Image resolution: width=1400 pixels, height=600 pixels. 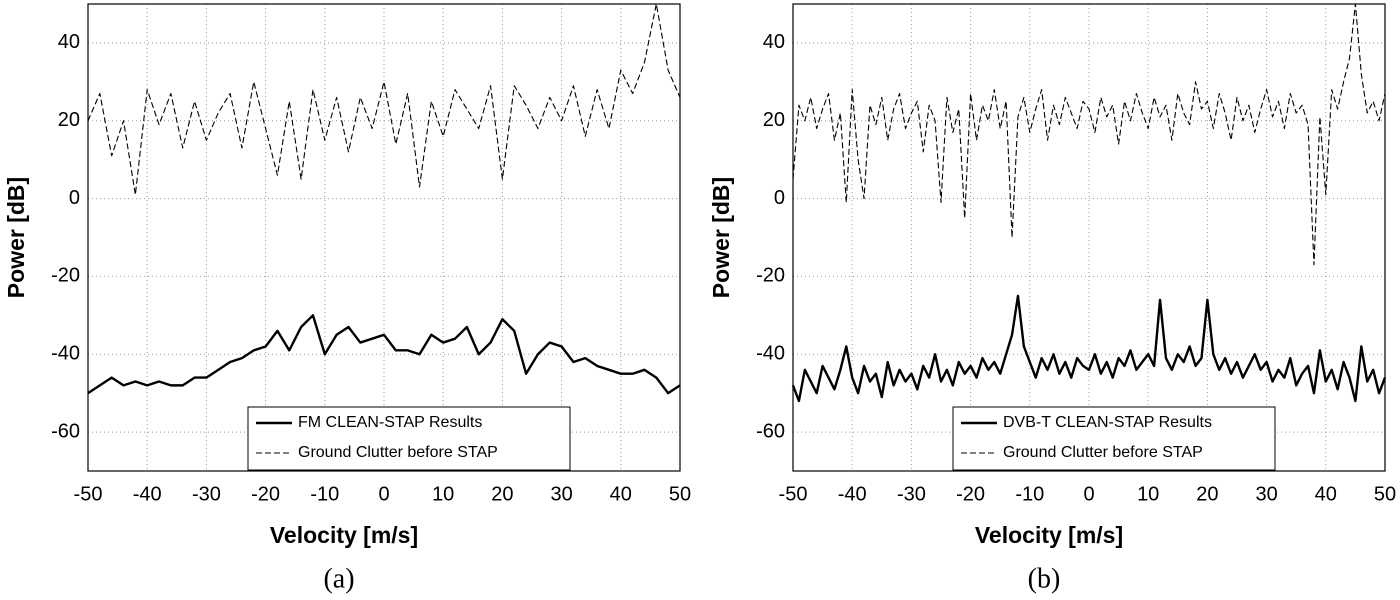 I want to click on caption: (a), so click(x=338, y=578).